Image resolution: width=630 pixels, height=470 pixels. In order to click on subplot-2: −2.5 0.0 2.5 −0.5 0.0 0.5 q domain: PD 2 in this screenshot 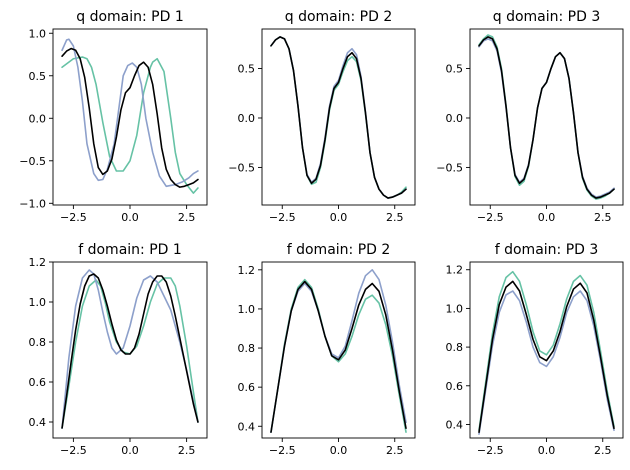, I will do `click(322, 116)`.